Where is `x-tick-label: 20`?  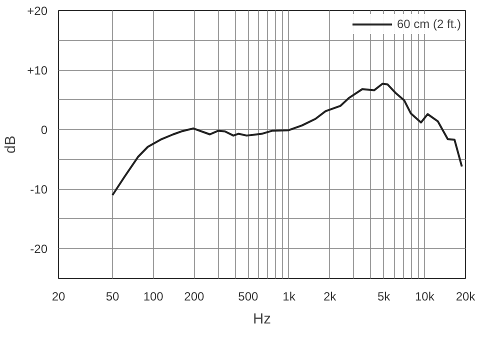
x-tick-label: 20 is located at coordinates (59, 297).